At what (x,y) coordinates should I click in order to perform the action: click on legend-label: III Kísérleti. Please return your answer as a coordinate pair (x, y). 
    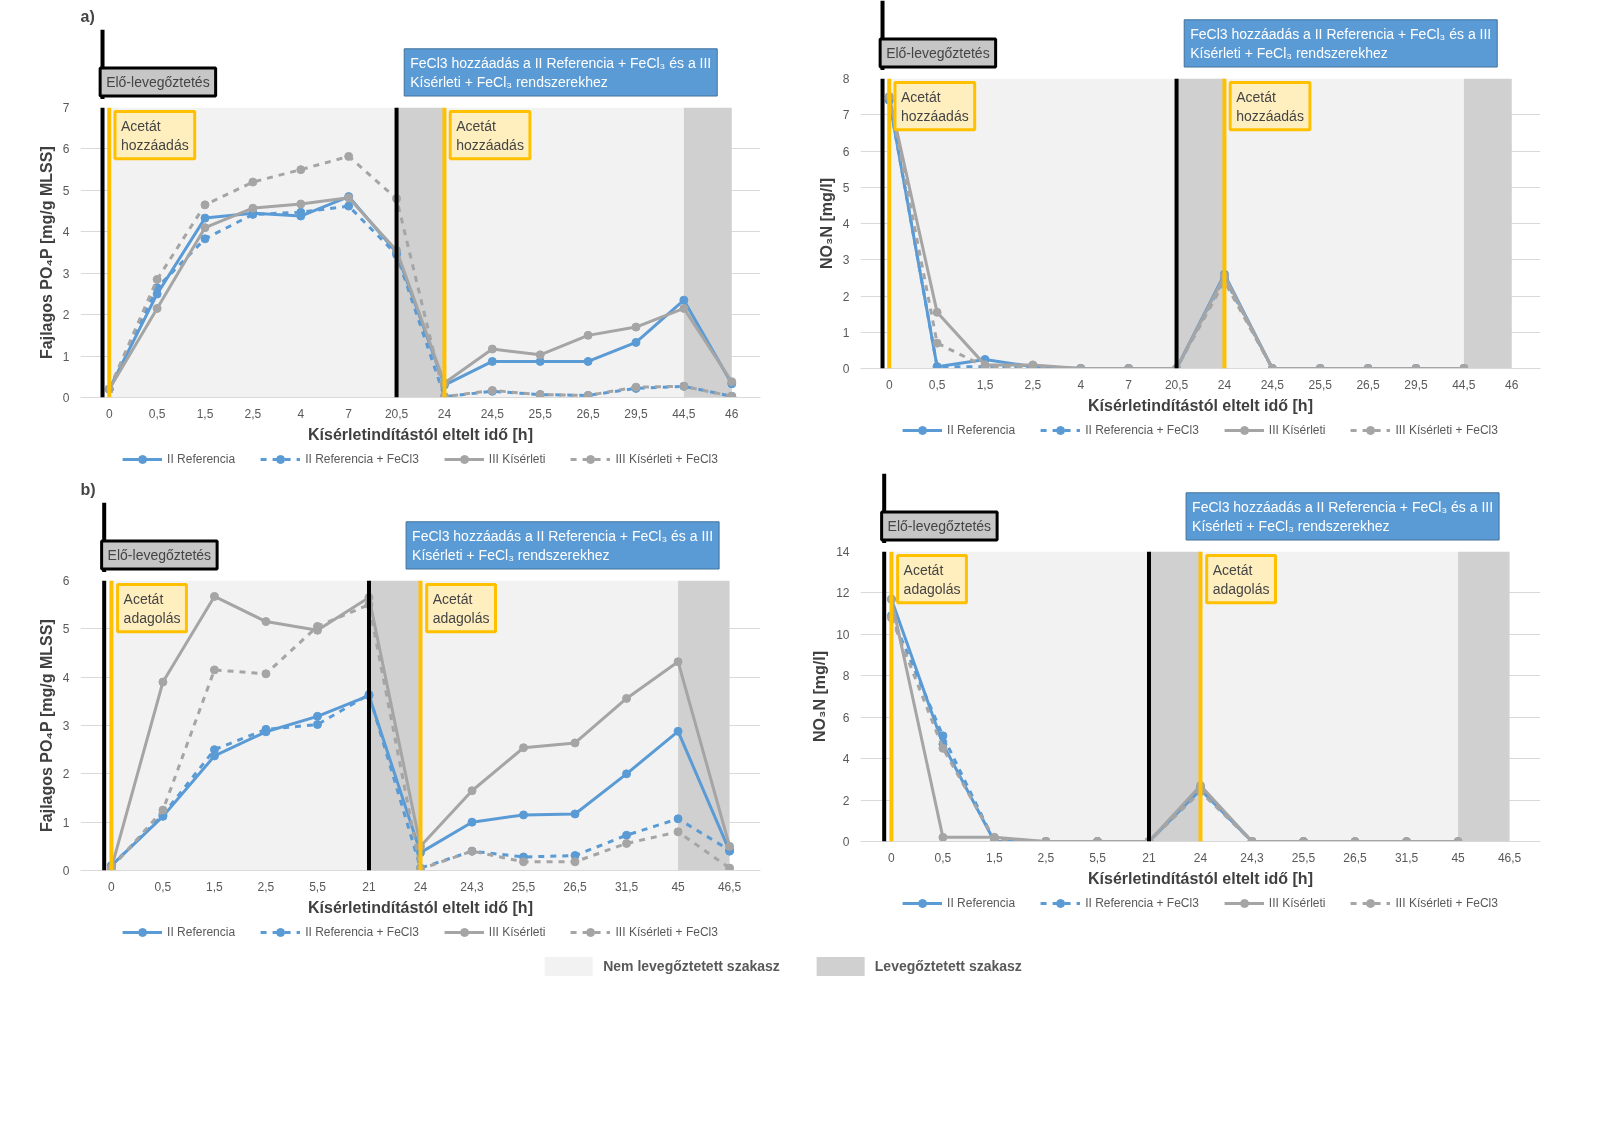
    Looking at the image, I should click on (1297, 430).